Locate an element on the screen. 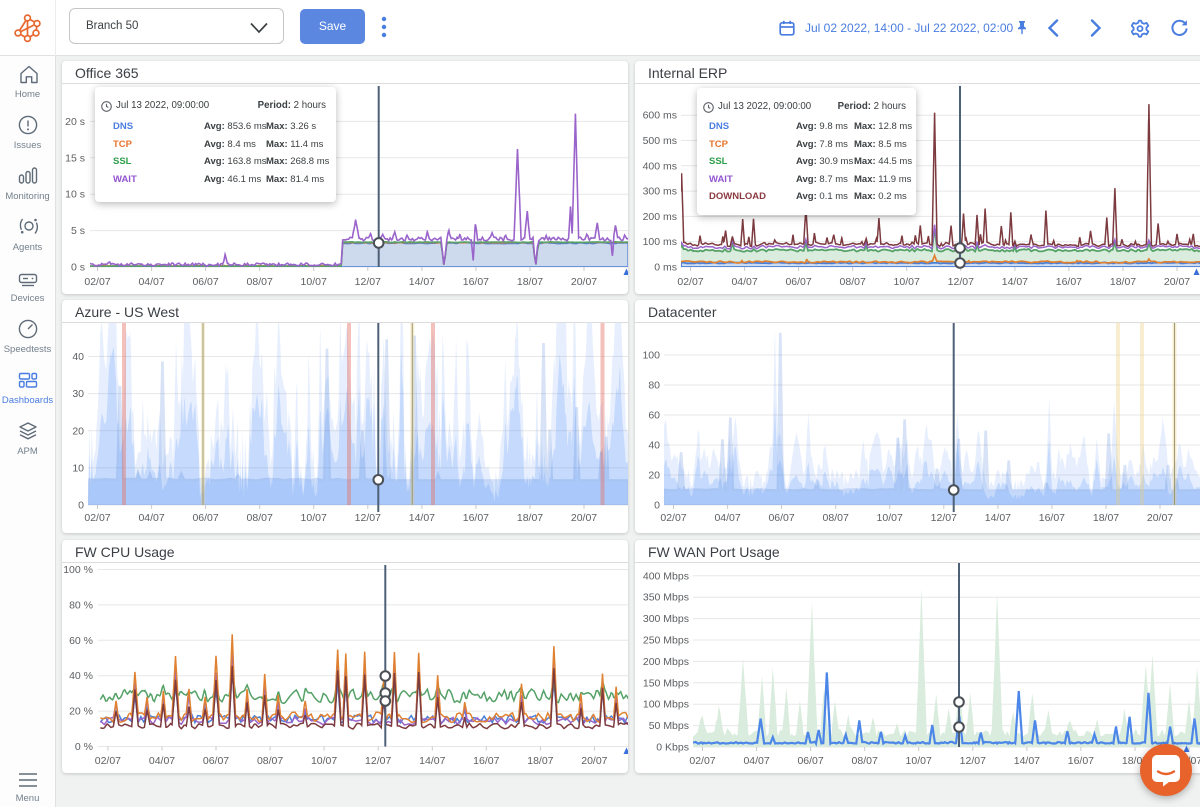 This screenshot has height=807, width=1200. svg-text: 30 is located at coordinates (78, 394).